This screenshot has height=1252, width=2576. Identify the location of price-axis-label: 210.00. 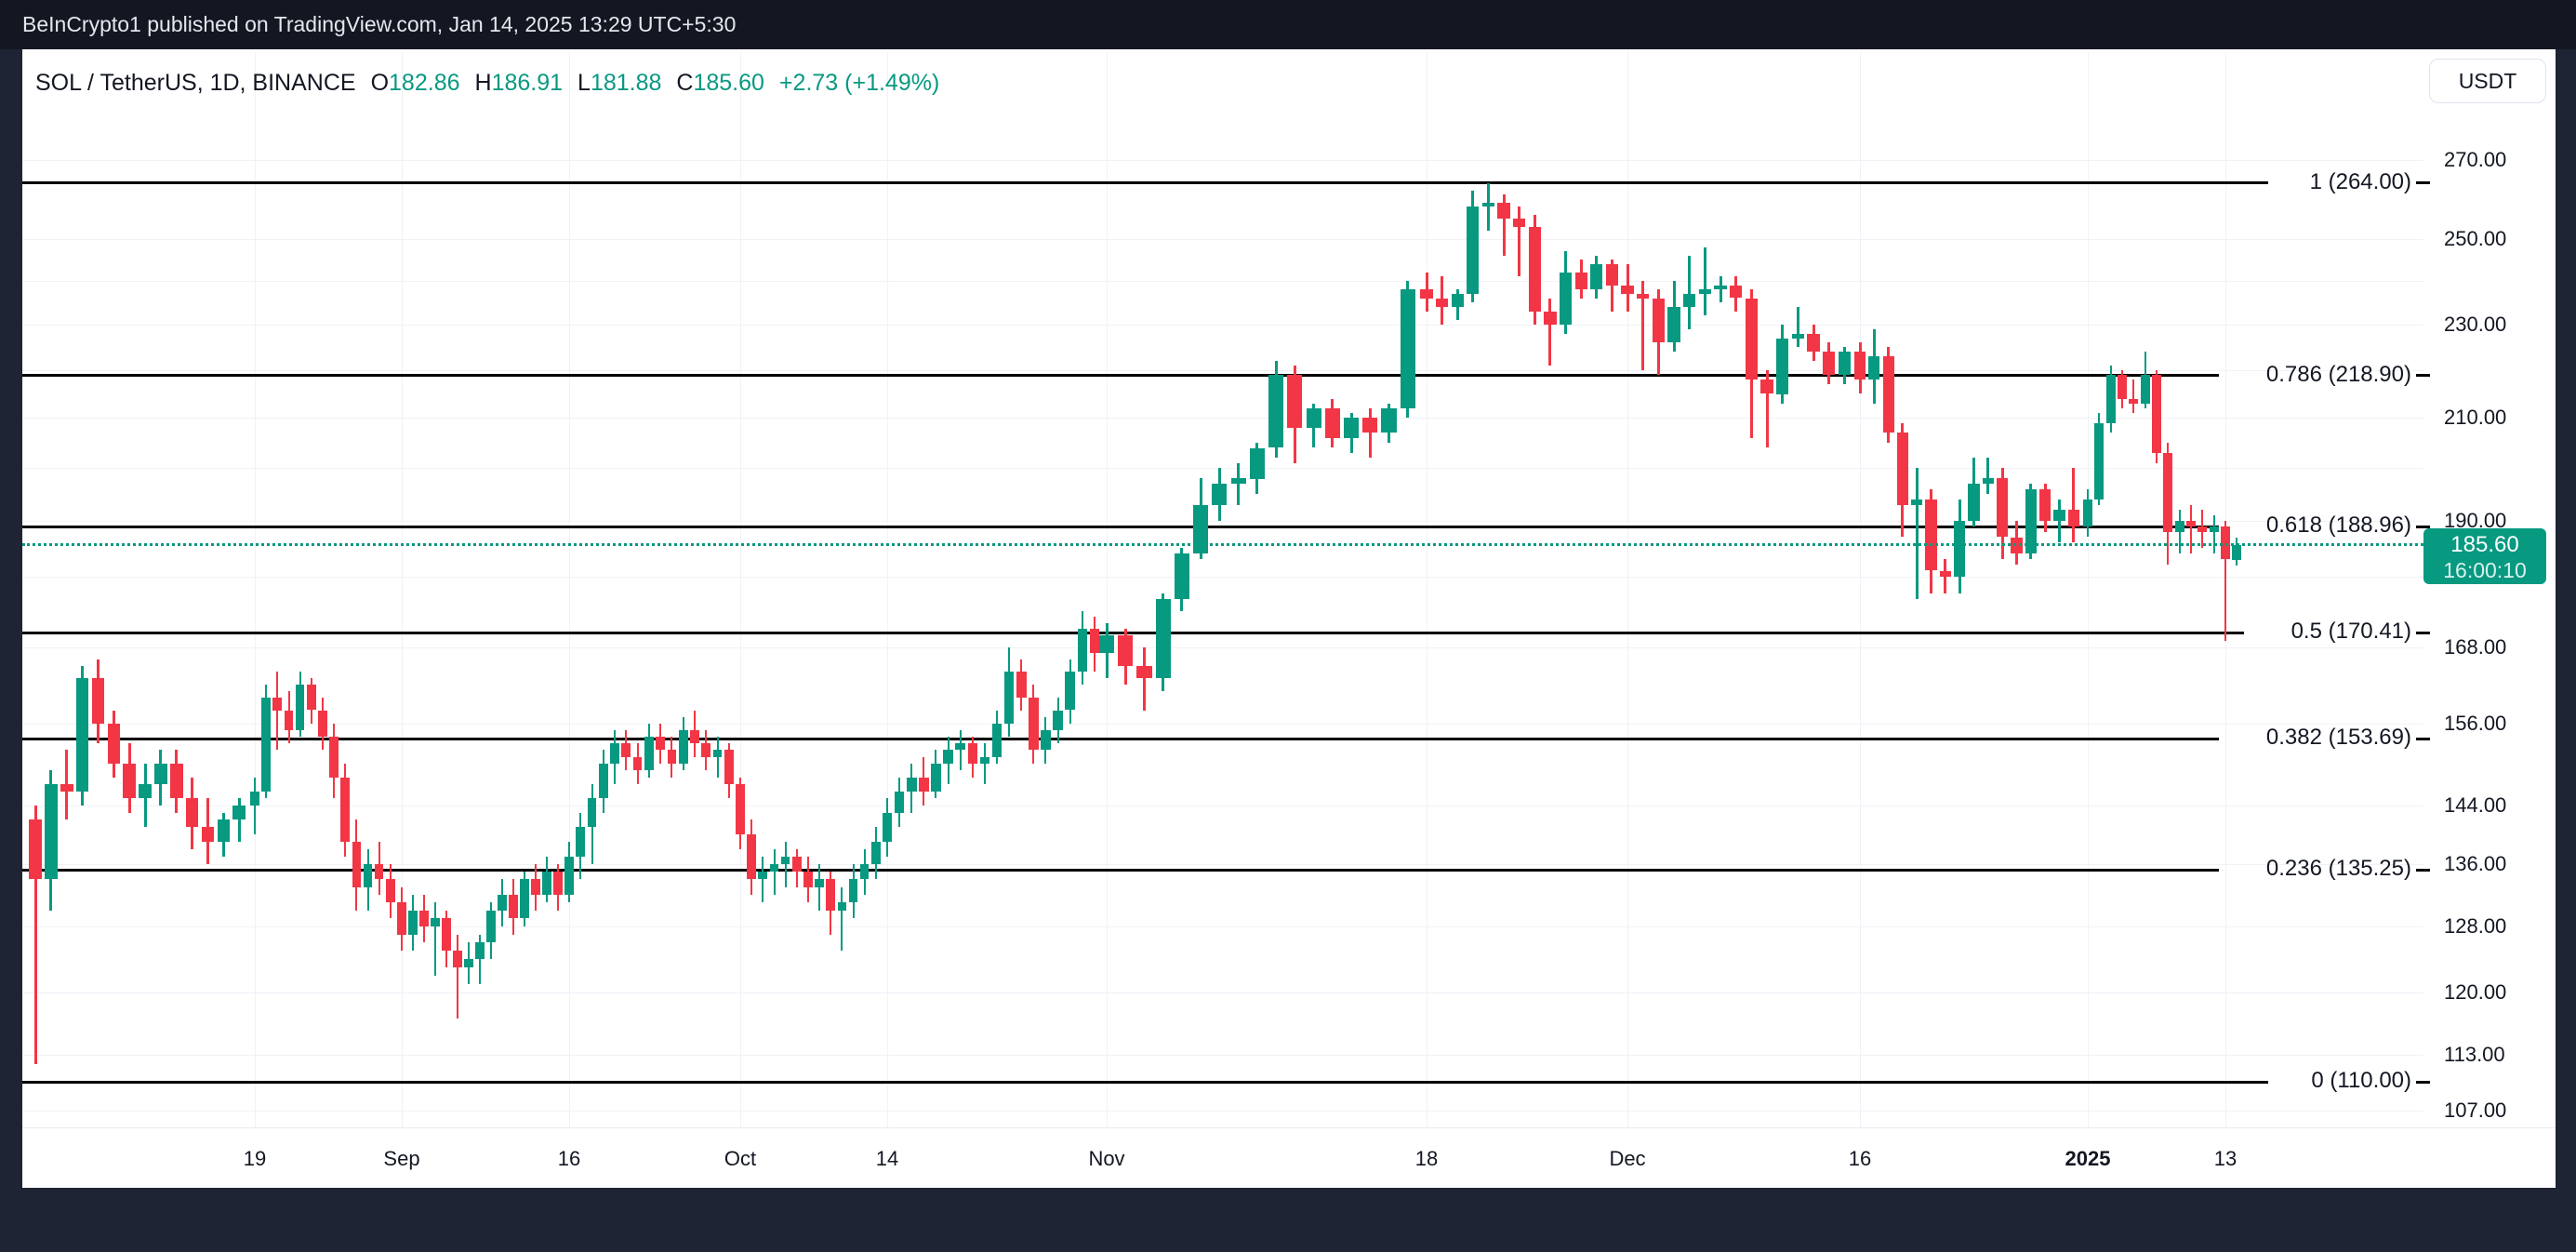
(2475, 418).